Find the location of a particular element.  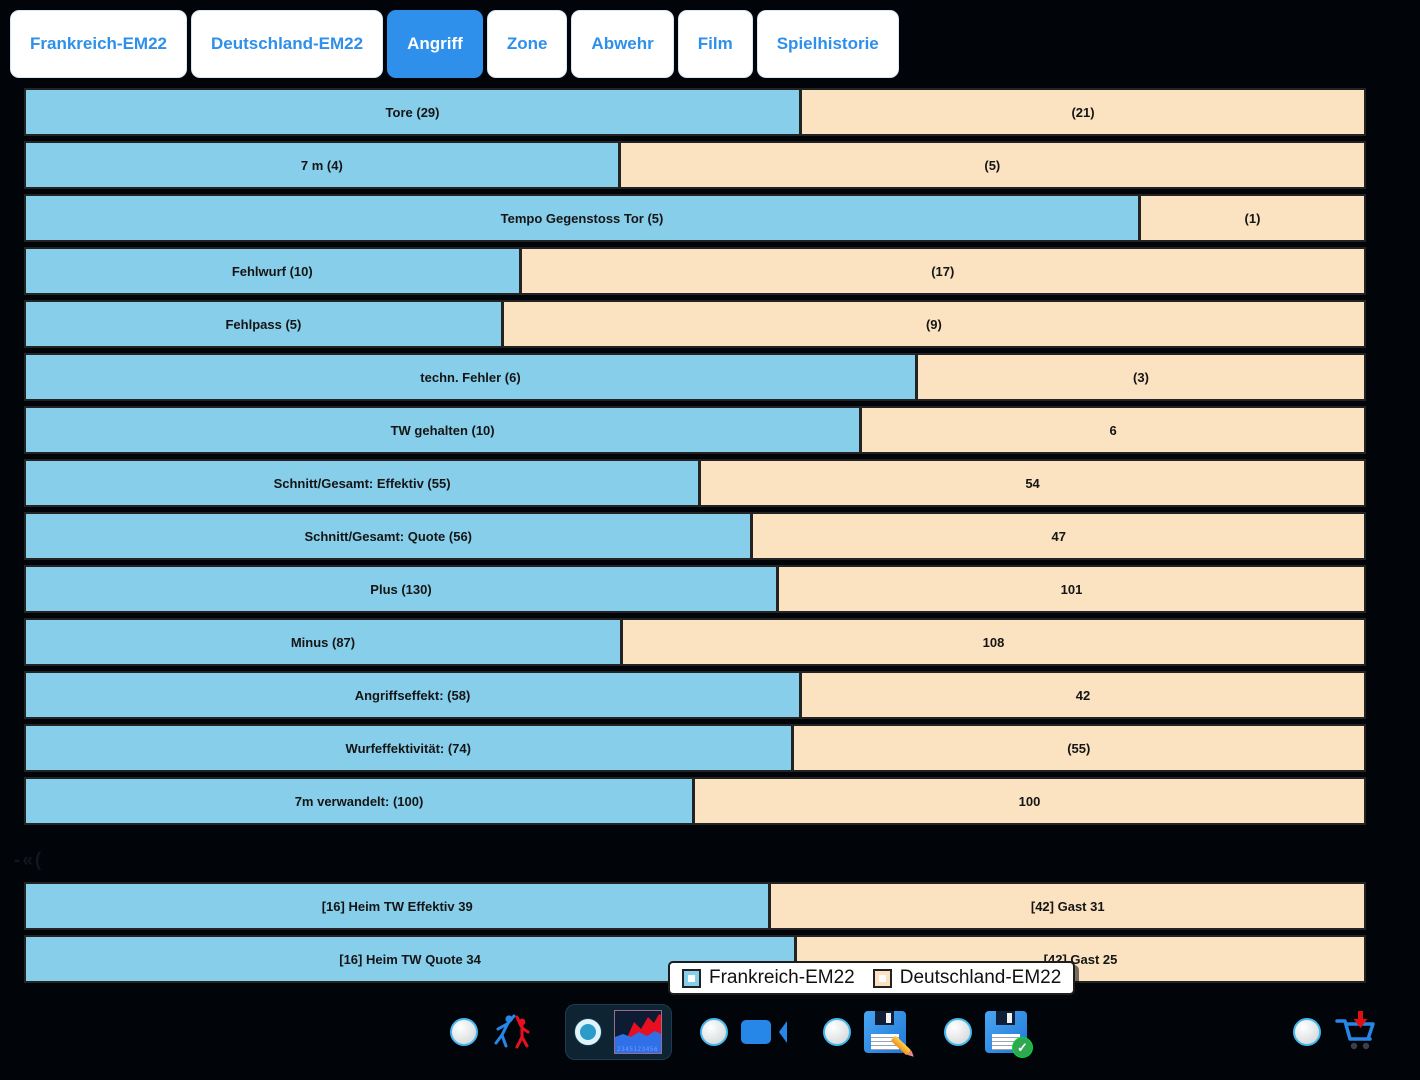

video-radio is located at coordinates (714, 1032).